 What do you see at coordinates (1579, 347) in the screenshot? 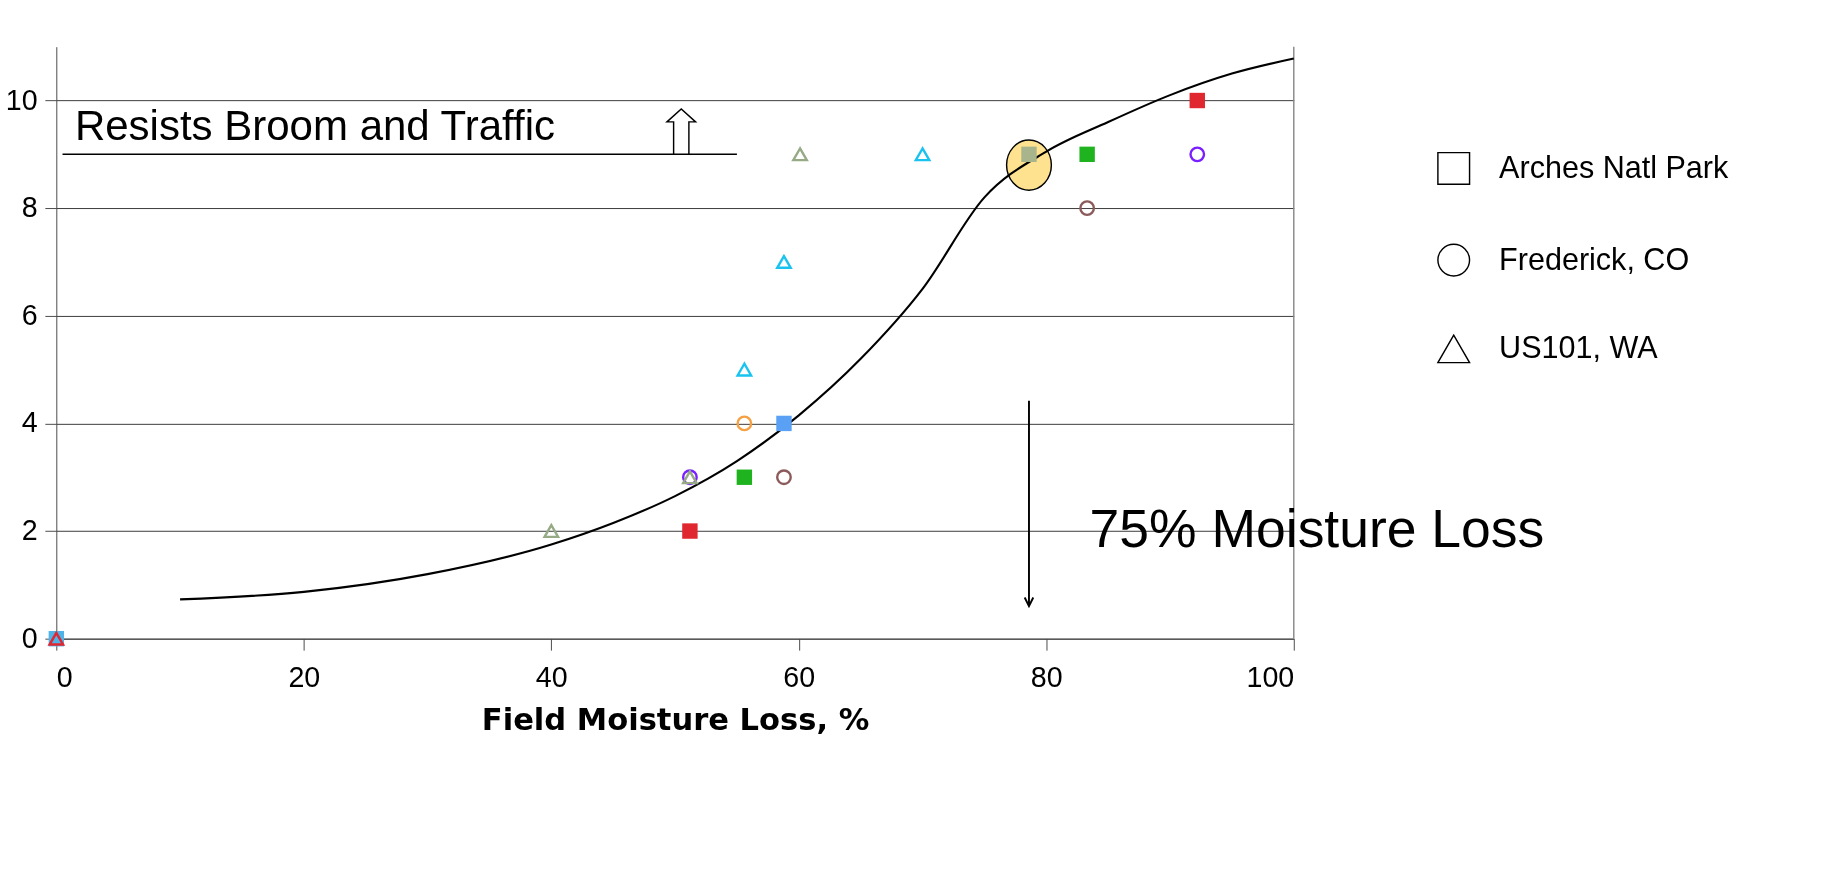
I see `text: US101, WA` at bounding box center [1579, 347].